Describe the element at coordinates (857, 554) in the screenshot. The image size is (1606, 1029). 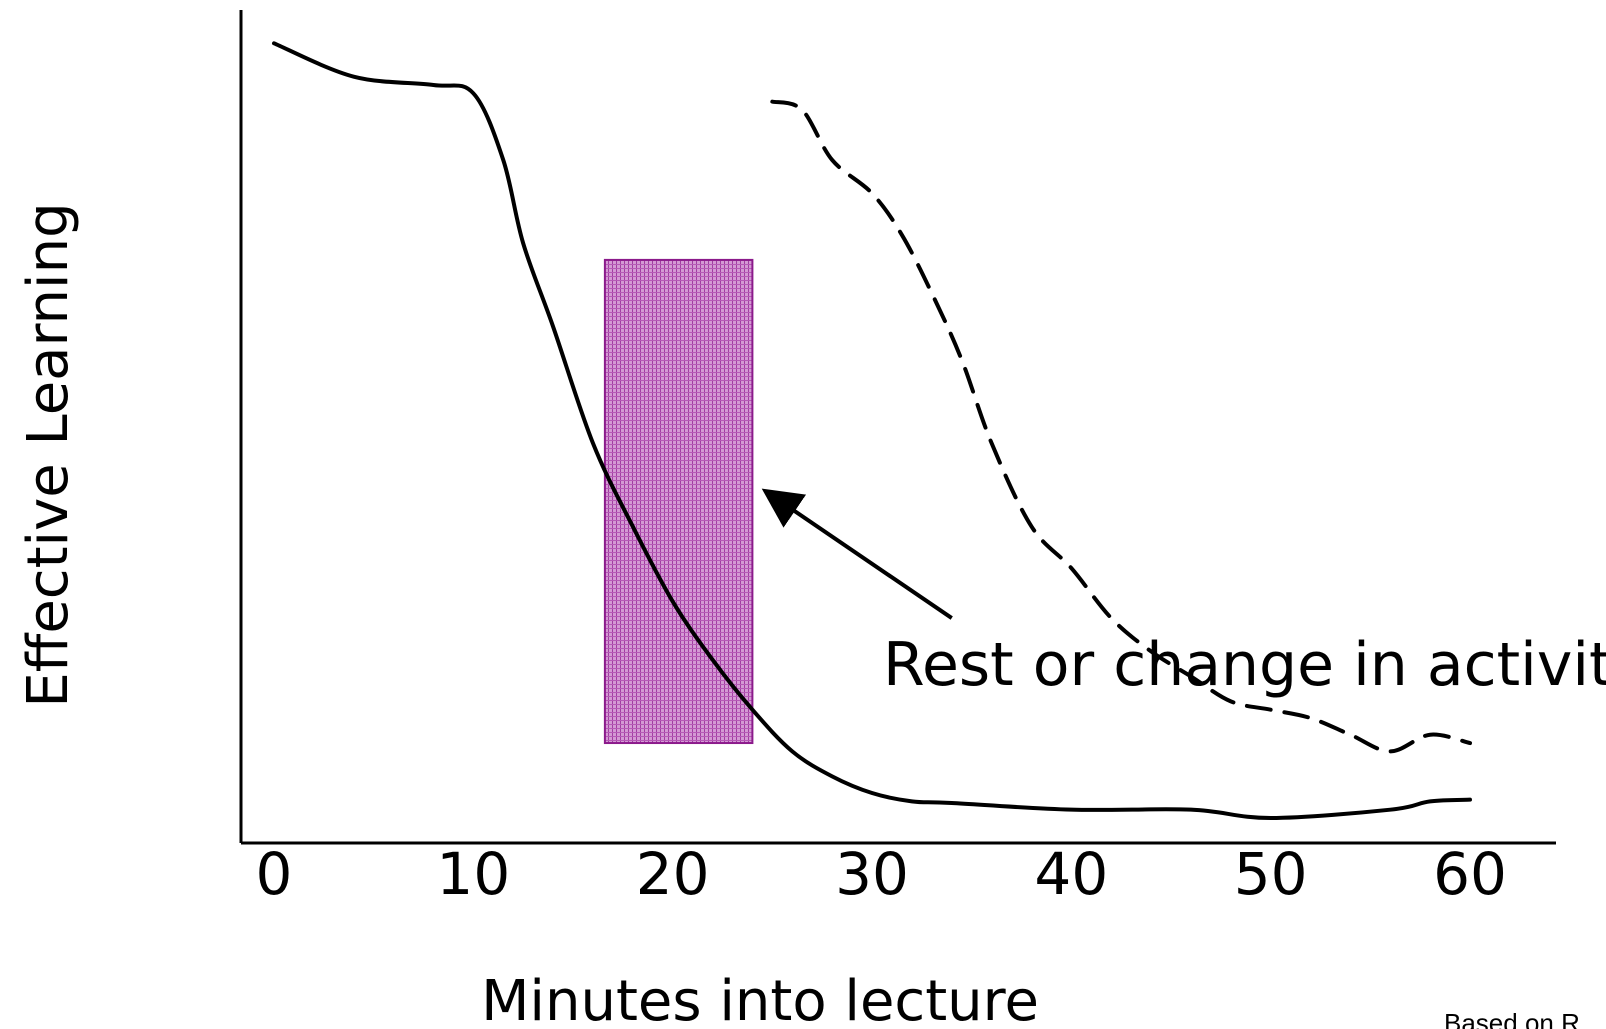
I see `annotation-arrow` at that location.